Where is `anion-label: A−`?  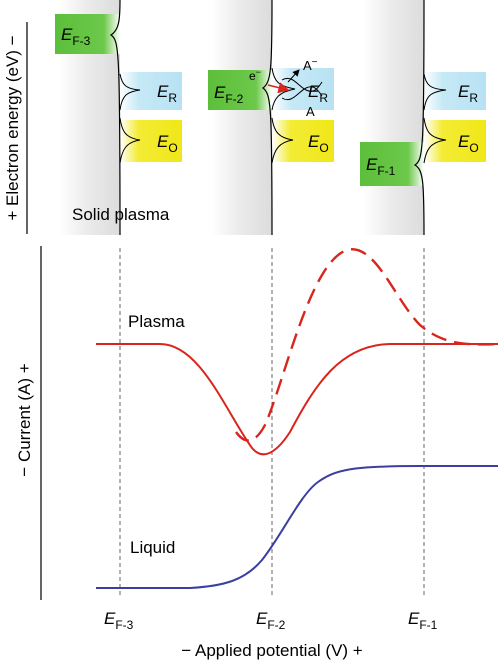
anion-label: A− is located at coordinates (310, 65).